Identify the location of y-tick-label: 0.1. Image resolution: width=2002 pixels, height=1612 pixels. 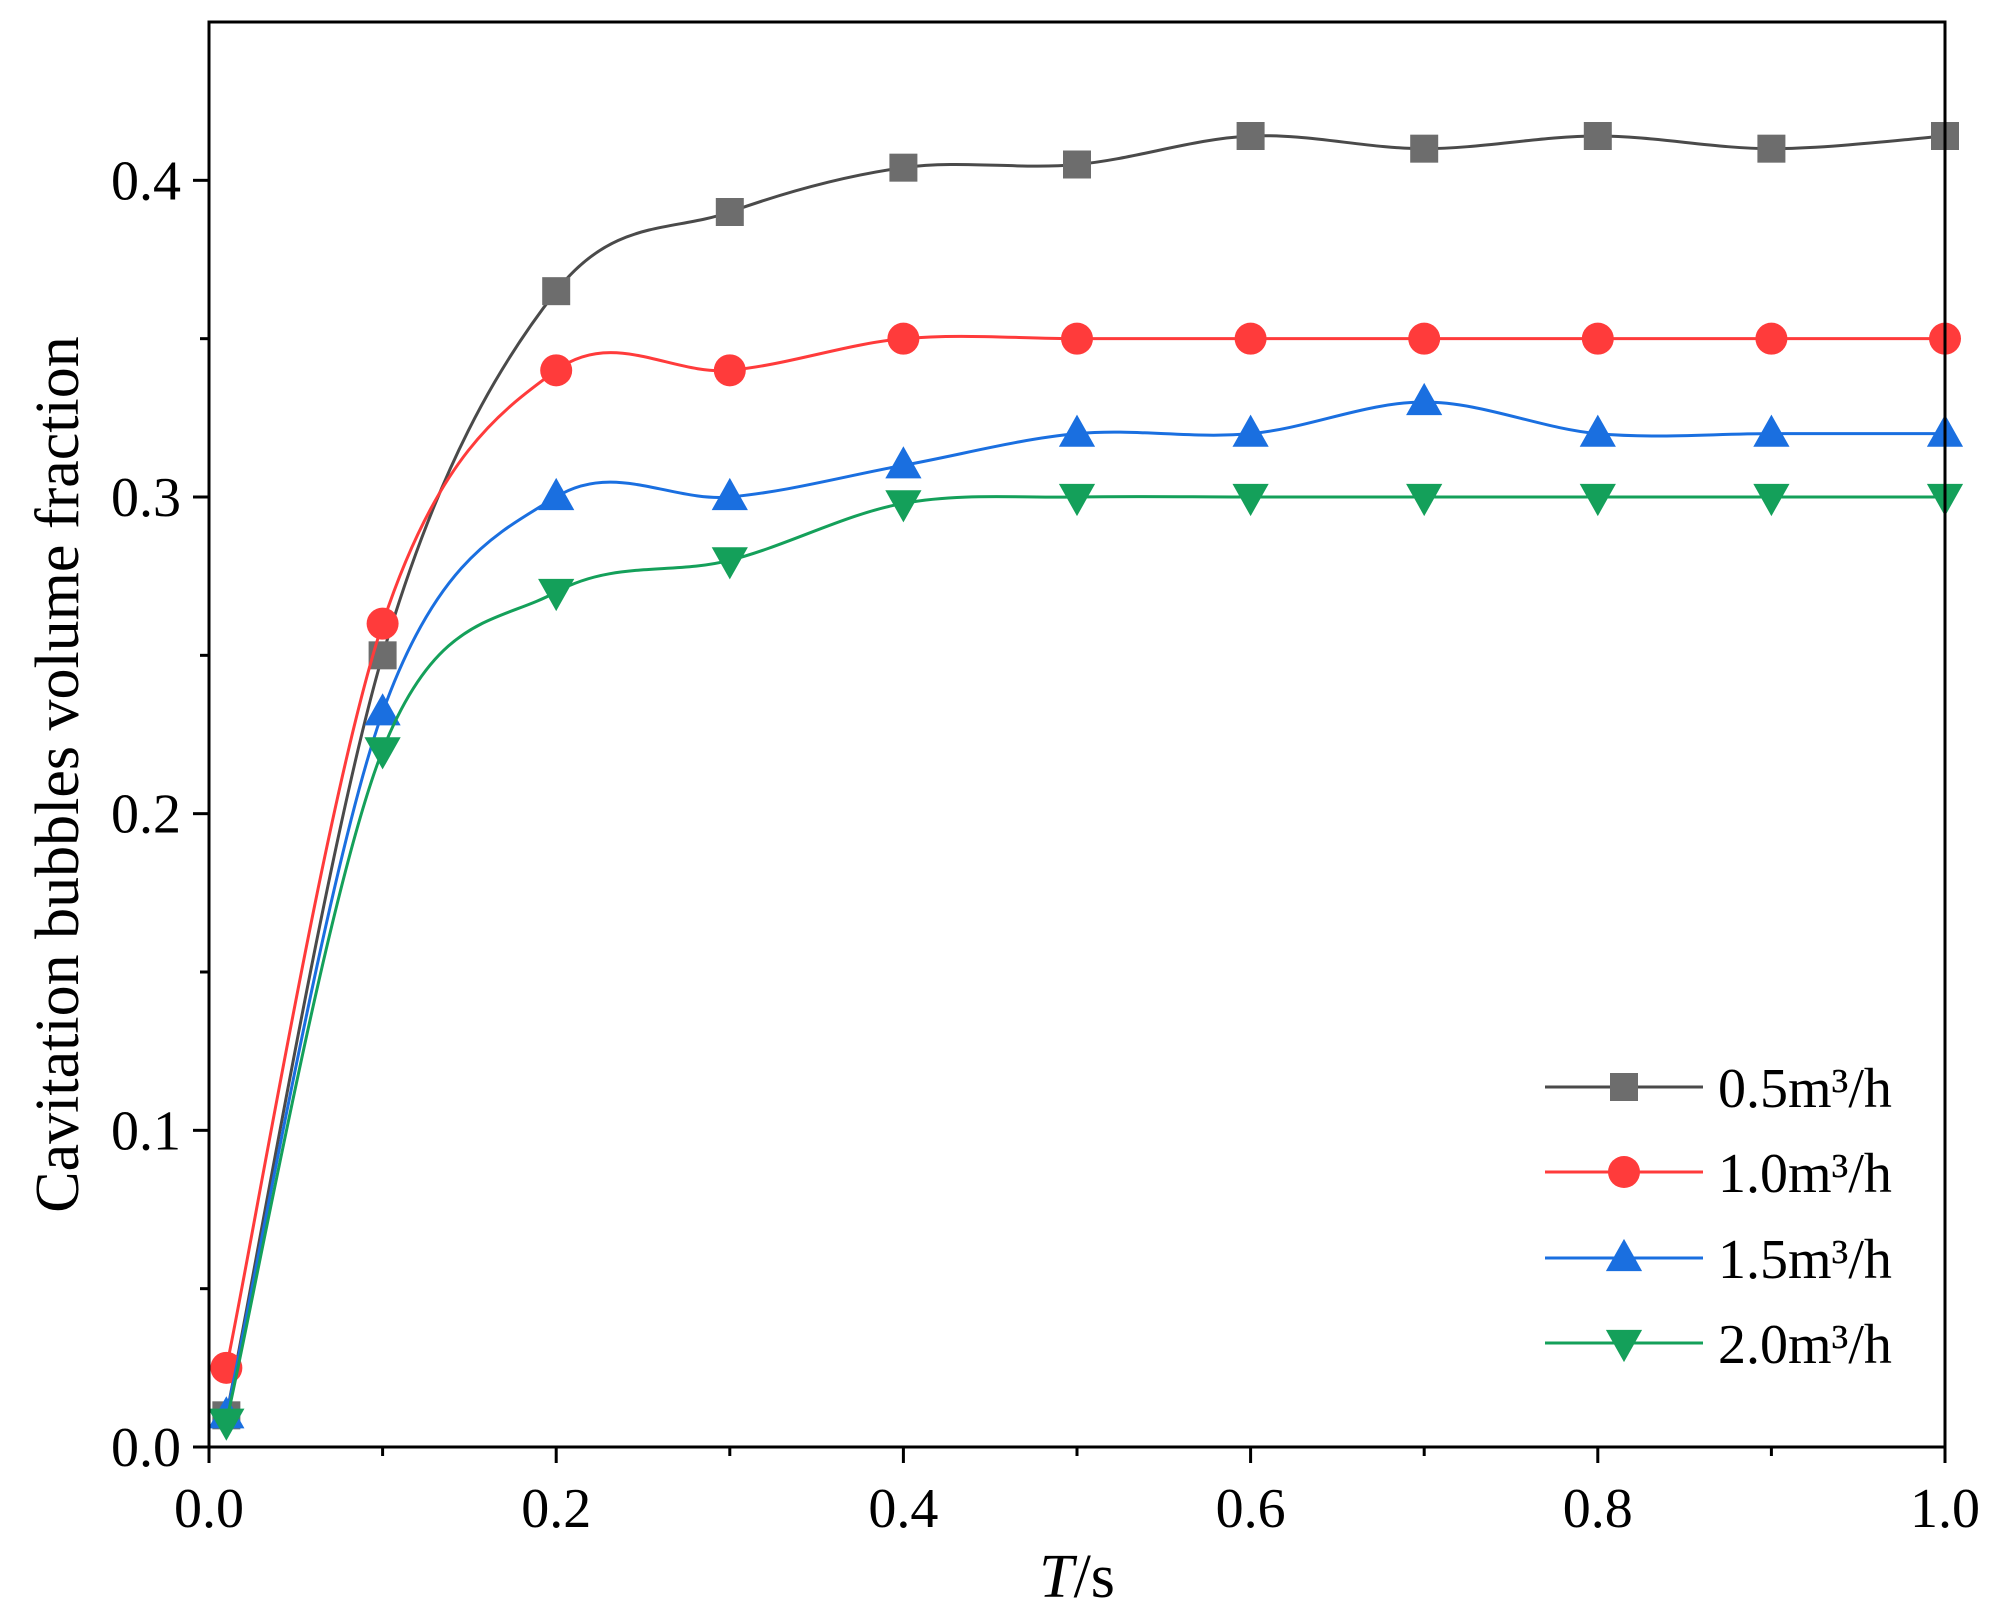
(146, 1131).